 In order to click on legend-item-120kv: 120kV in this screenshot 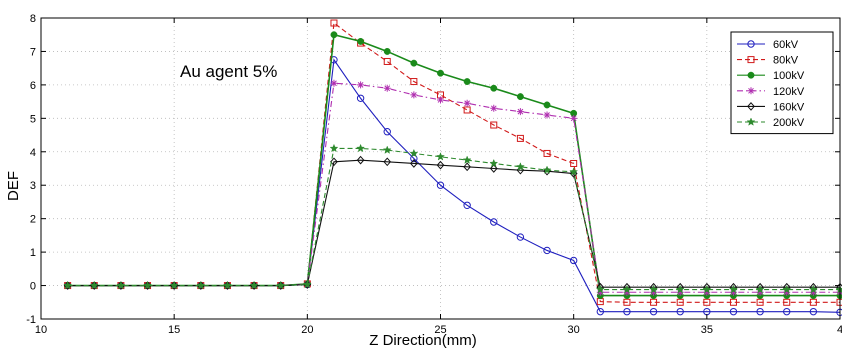, I will do `click(771, 92)`.